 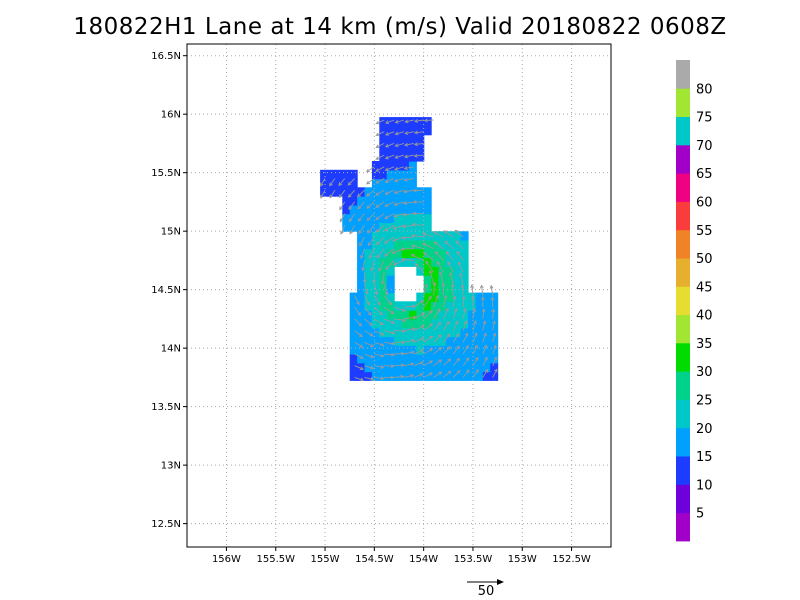 What do you see at coordinates (171, 115) in the screenshot?
I see `latitude-tick-label: 16N` at bounding box center [171, 115].